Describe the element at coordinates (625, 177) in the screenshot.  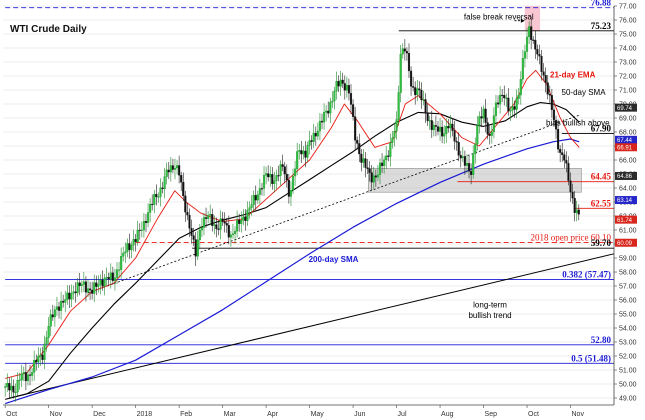
I see `price-tag-label: 64.86` at that location.